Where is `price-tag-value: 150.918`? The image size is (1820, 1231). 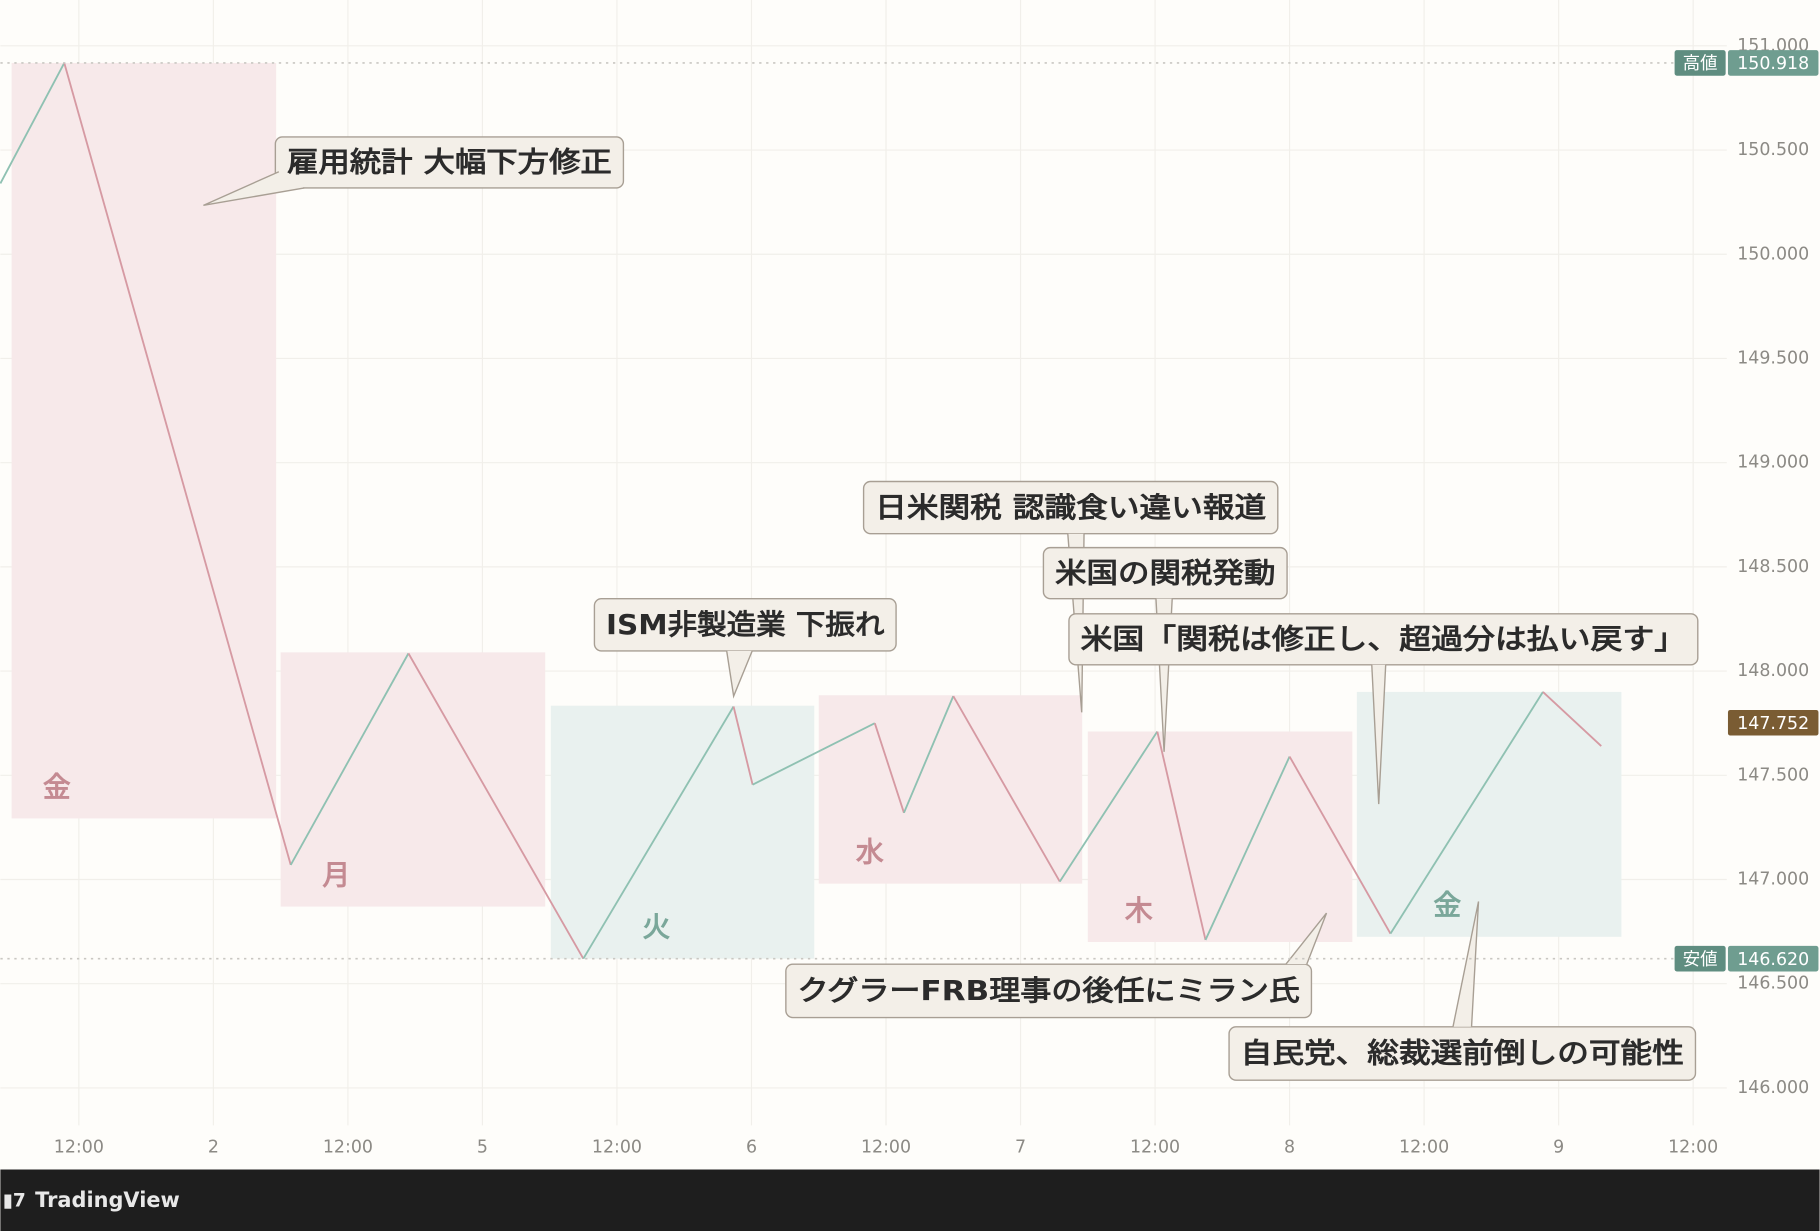
price-tag-value: 150.918 is located at coordinates (1773, 64).